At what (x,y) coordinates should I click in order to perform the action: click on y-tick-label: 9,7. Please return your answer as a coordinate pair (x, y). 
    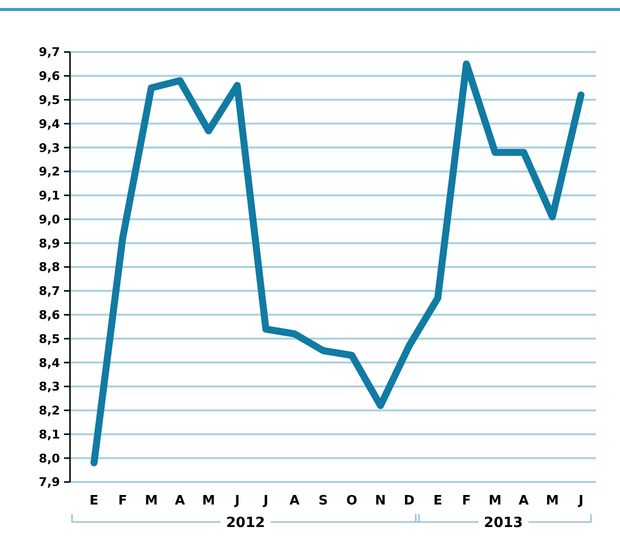
    Looking at the image, I should click on (49, 52).